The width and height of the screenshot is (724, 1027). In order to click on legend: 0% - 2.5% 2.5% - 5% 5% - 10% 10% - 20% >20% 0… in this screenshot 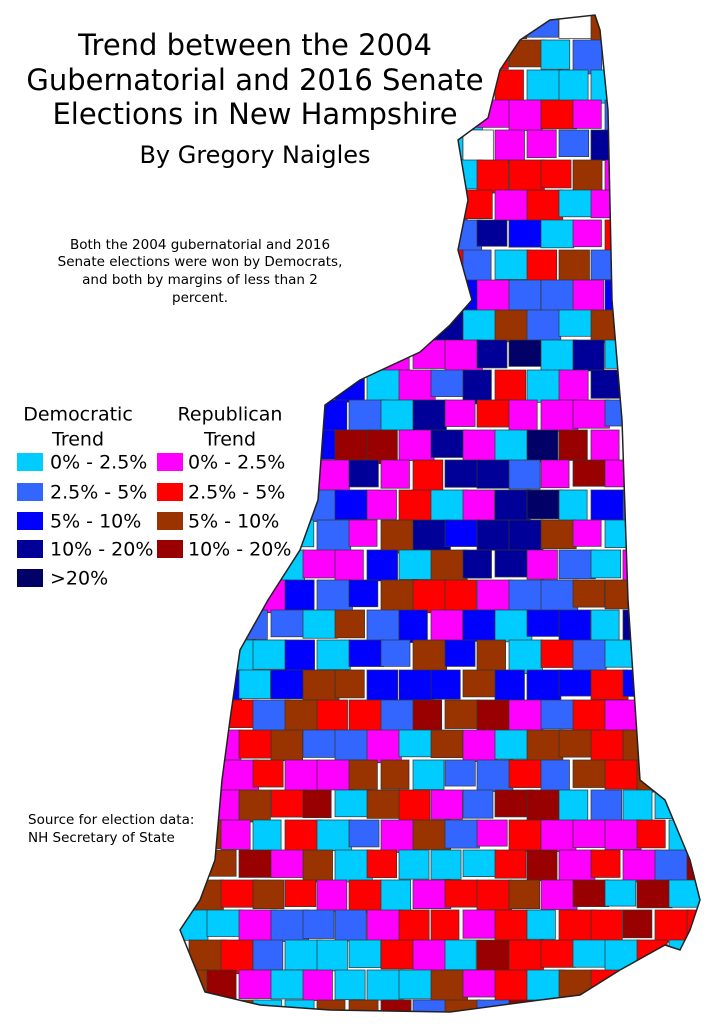, I will do `click(154, 521)`.